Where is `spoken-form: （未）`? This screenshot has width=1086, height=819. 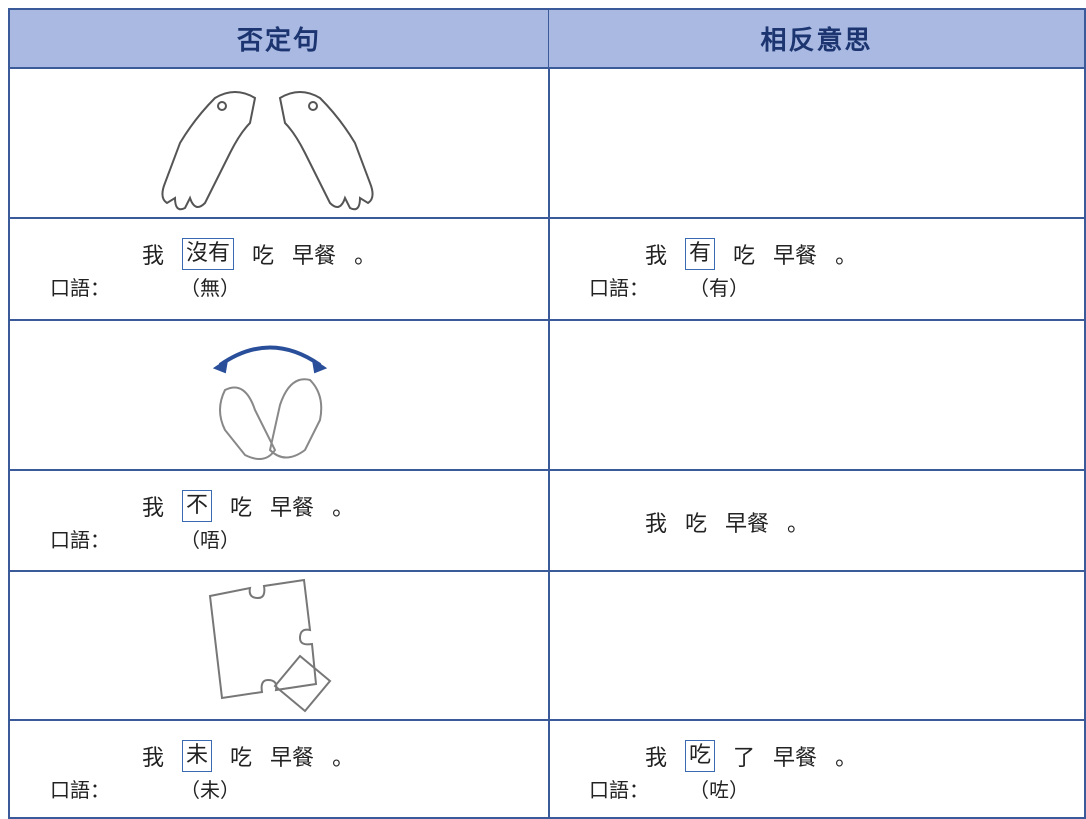 spoken-form: （未） is located at coordinates (210, 790).